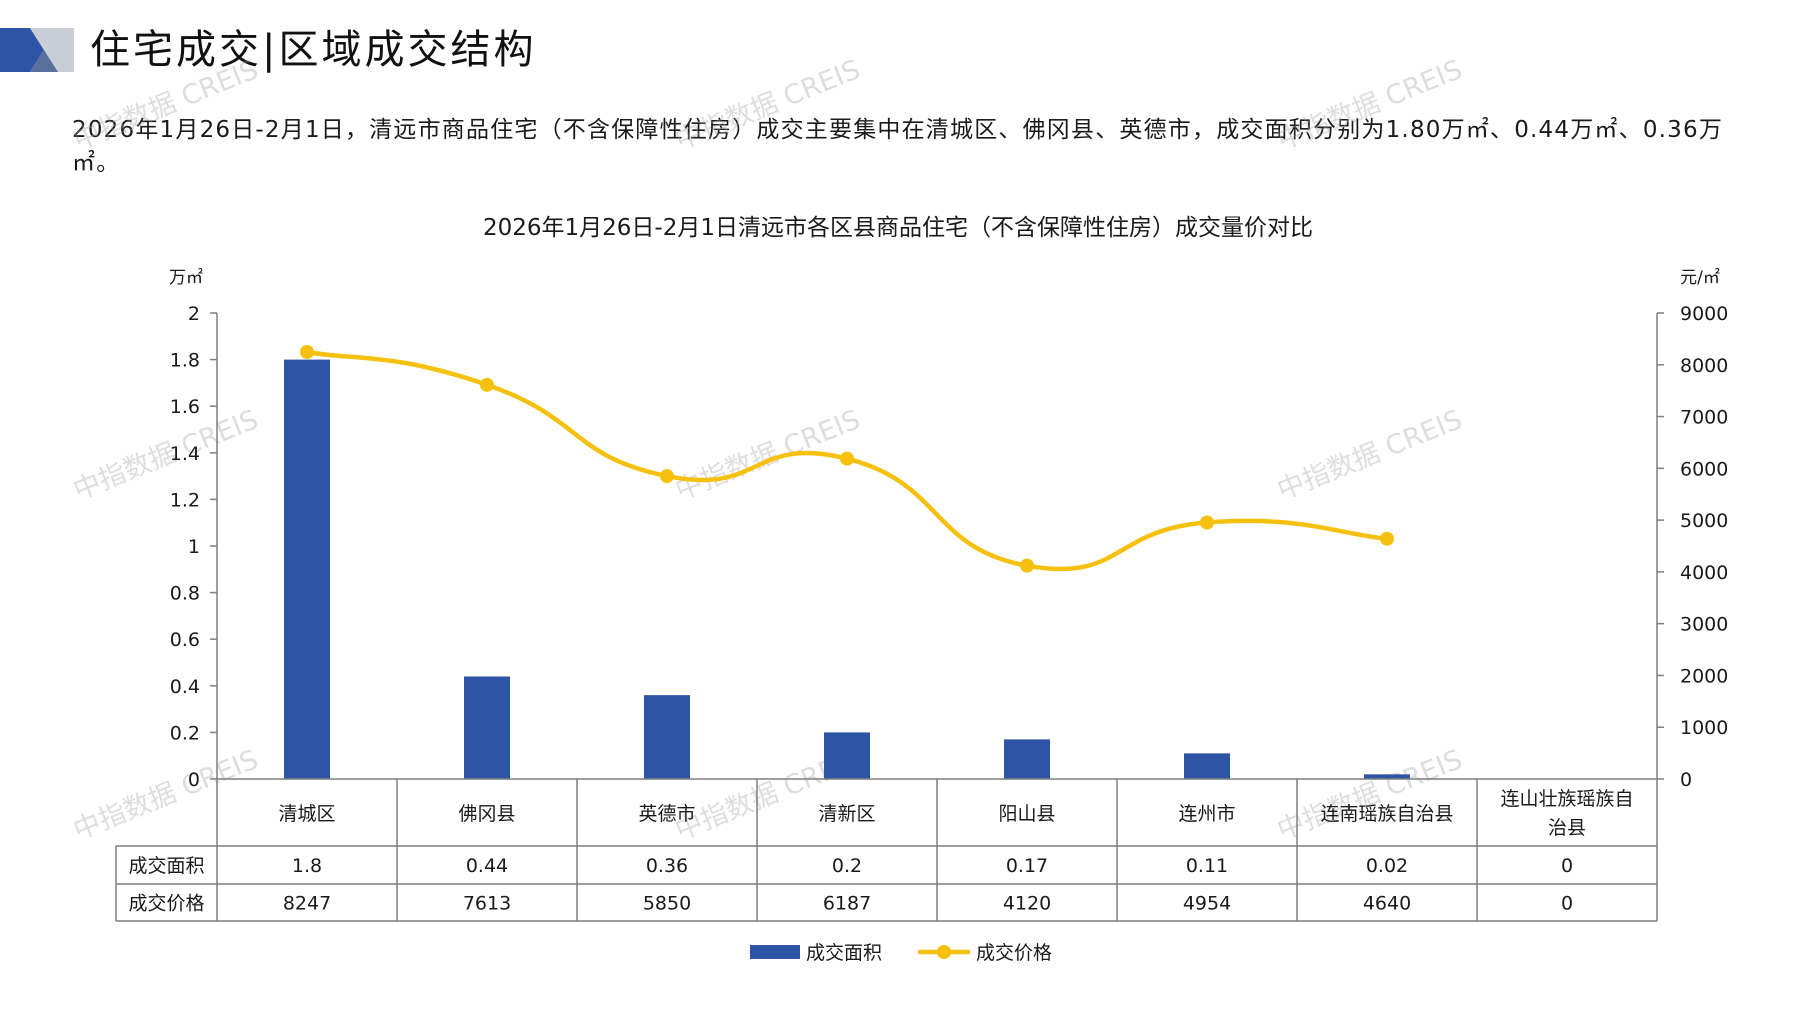 This screenshot has height=1010, width=1797. What do you see at coordinates (307, 904) in the screenshot?
I see `table-cell: 8247` at bounding box center [307, 904].